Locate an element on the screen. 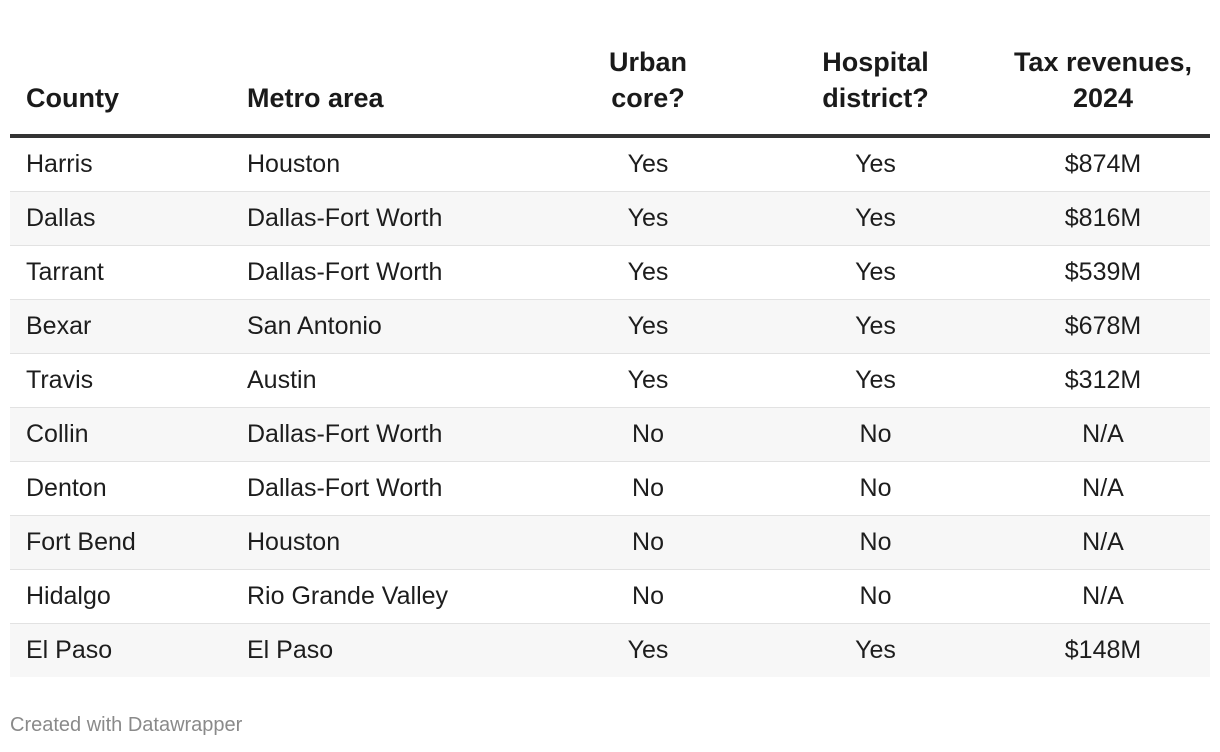  column-header-urban-core: Urban core? is located at coordinates (648, 91).